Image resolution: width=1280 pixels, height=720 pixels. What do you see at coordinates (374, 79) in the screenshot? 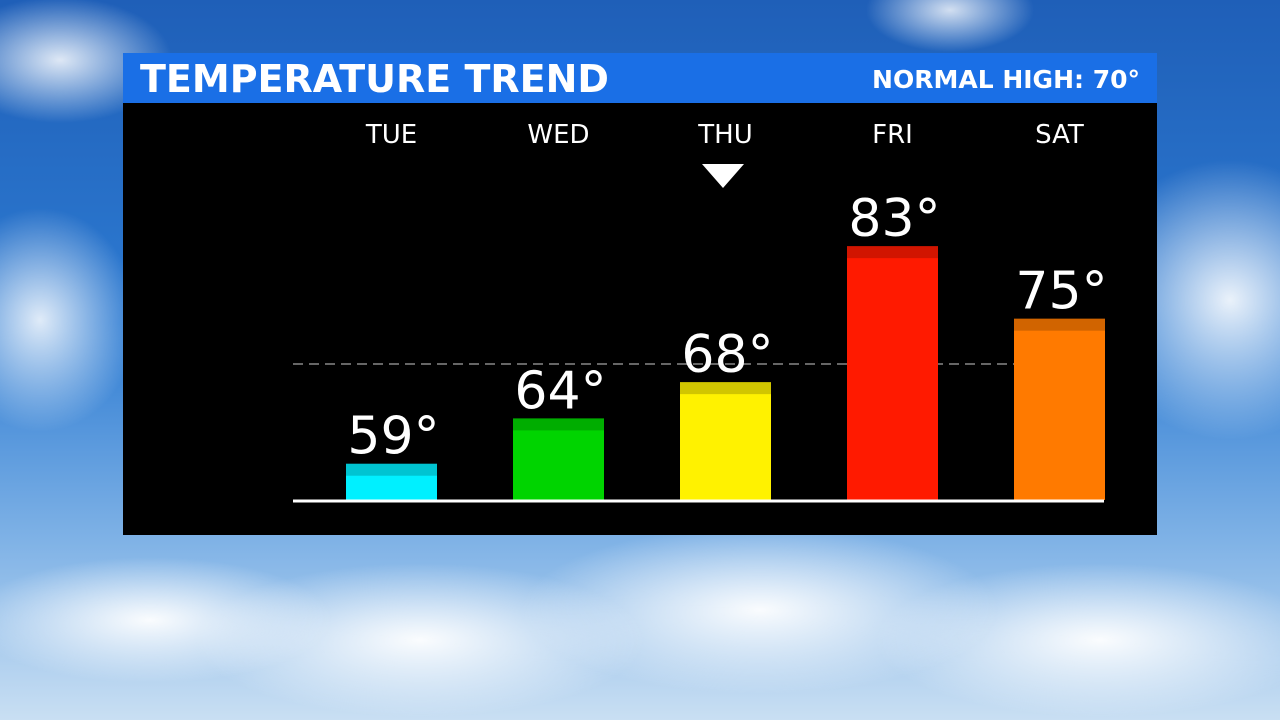
I see `chart-title: TEMPERATURE TREND` at bounding box center [374, 79].